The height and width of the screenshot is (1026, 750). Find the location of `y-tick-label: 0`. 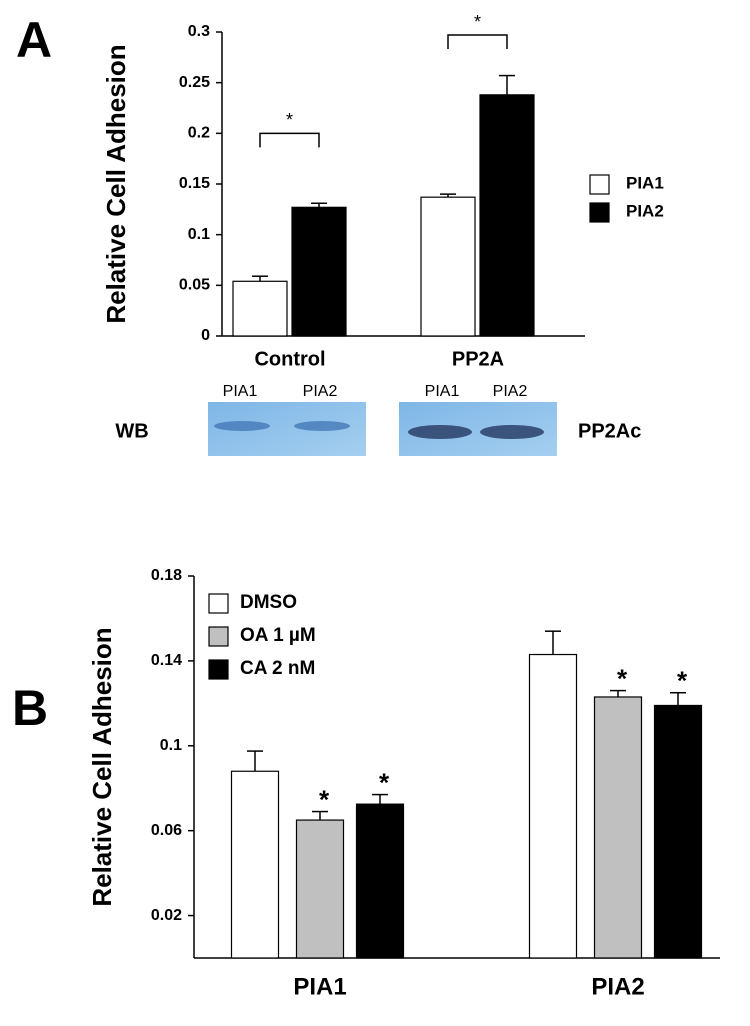

y-tick-label: 0 is located at coordinates (205, 335).